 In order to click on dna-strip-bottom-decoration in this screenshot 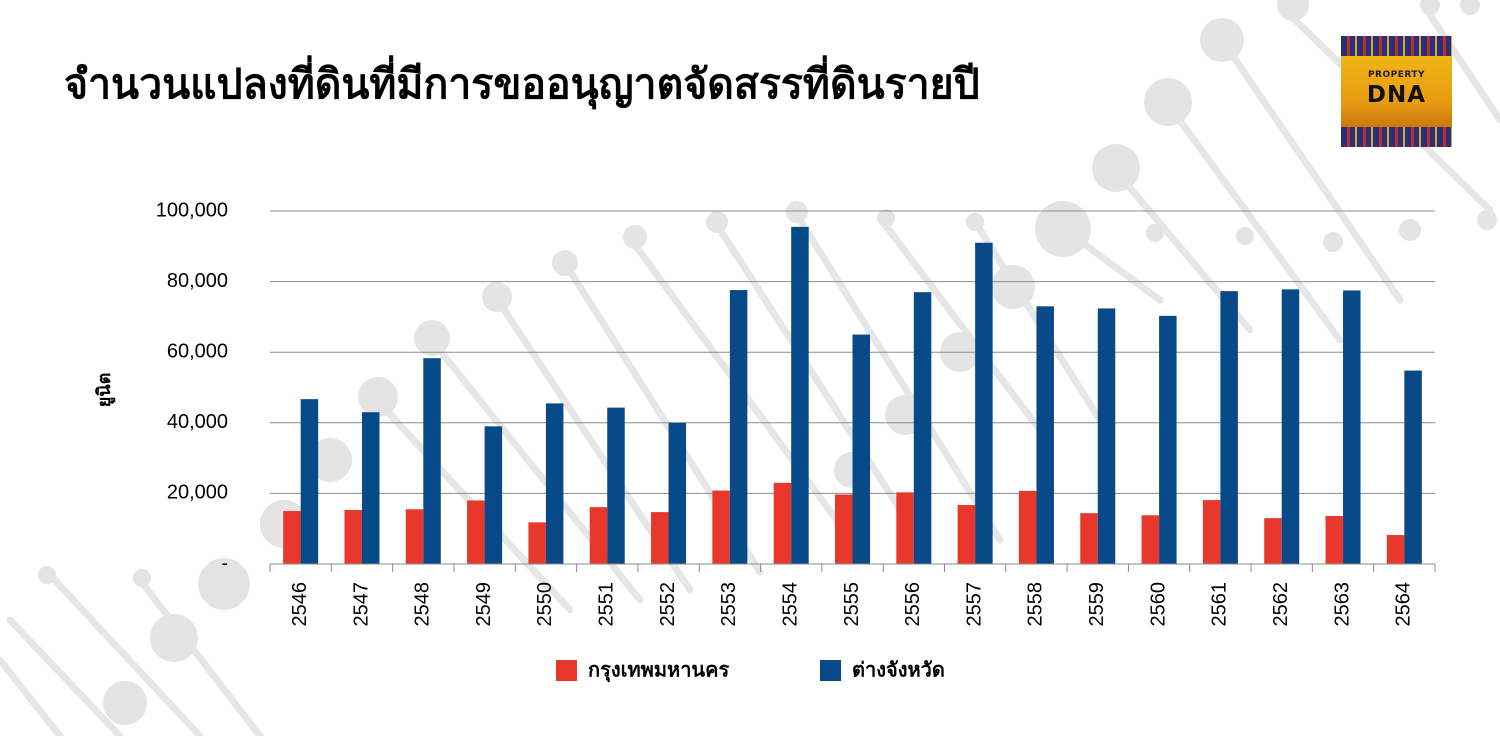, I will do `click(1396, 137)`.